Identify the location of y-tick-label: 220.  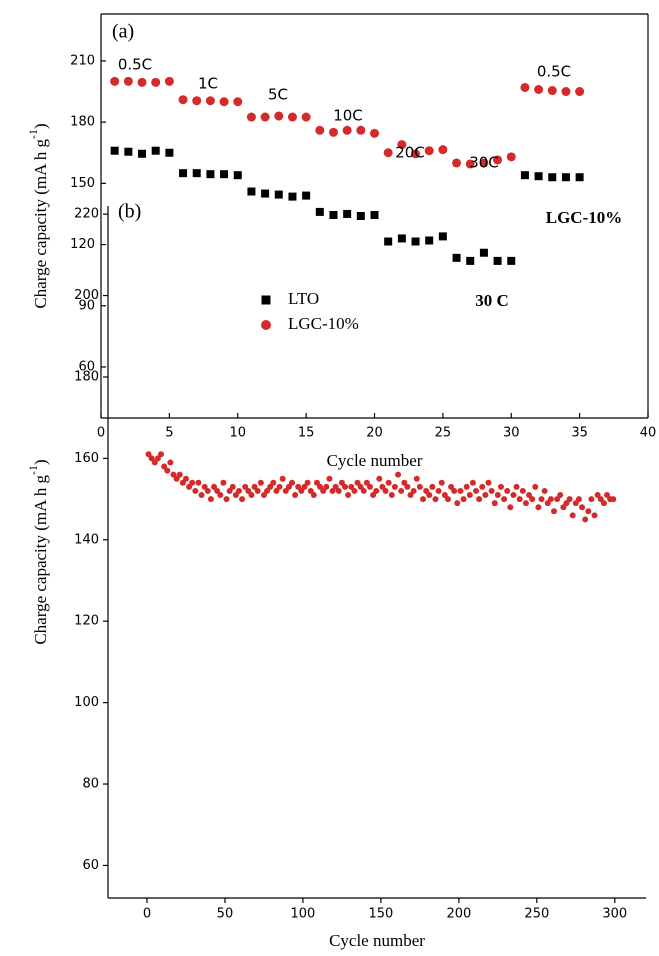
(86, 214).